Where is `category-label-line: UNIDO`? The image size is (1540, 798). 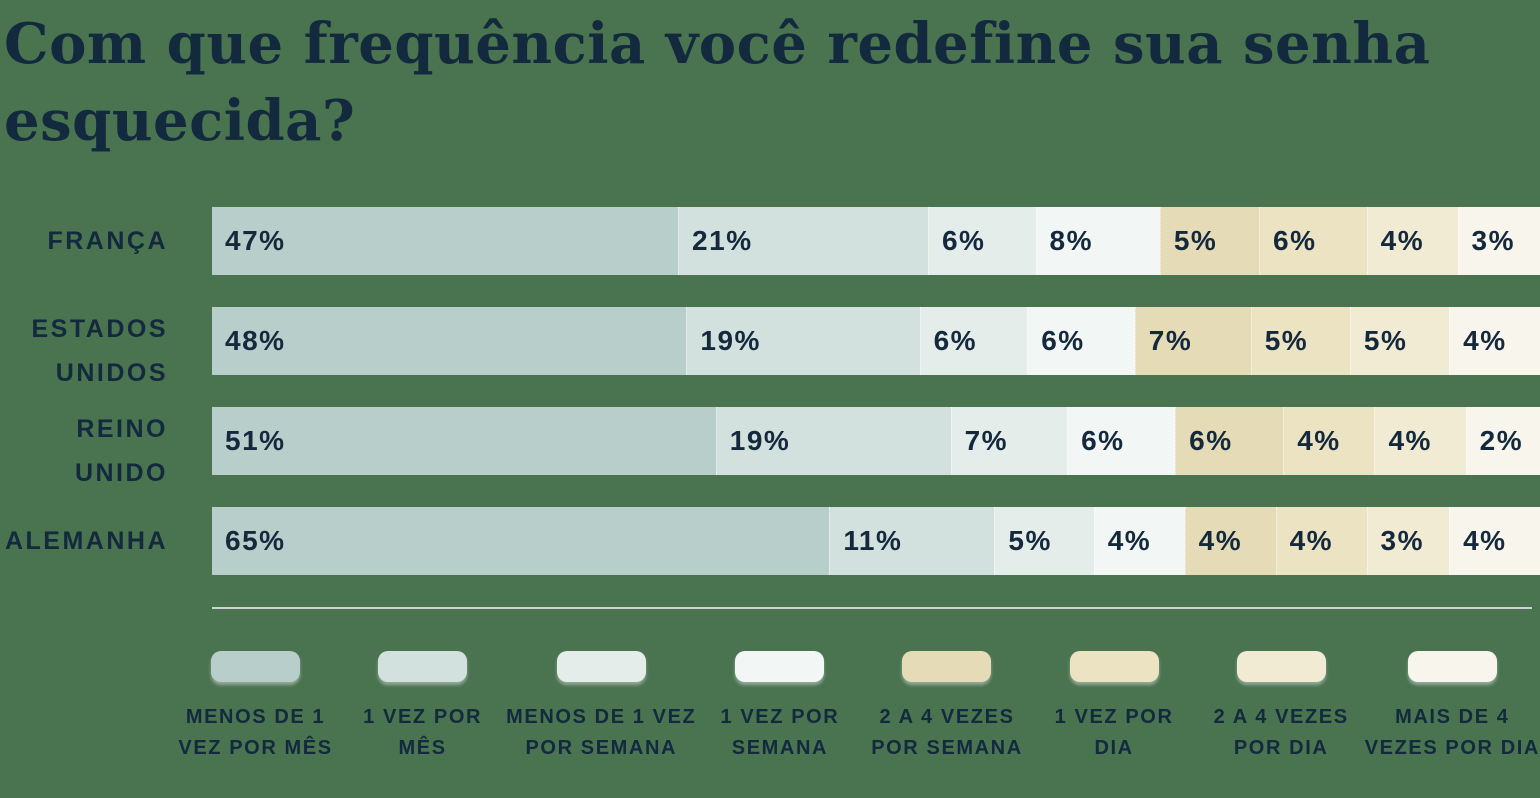
category-label-line: UNIDO is located at coordinates (121, 473).